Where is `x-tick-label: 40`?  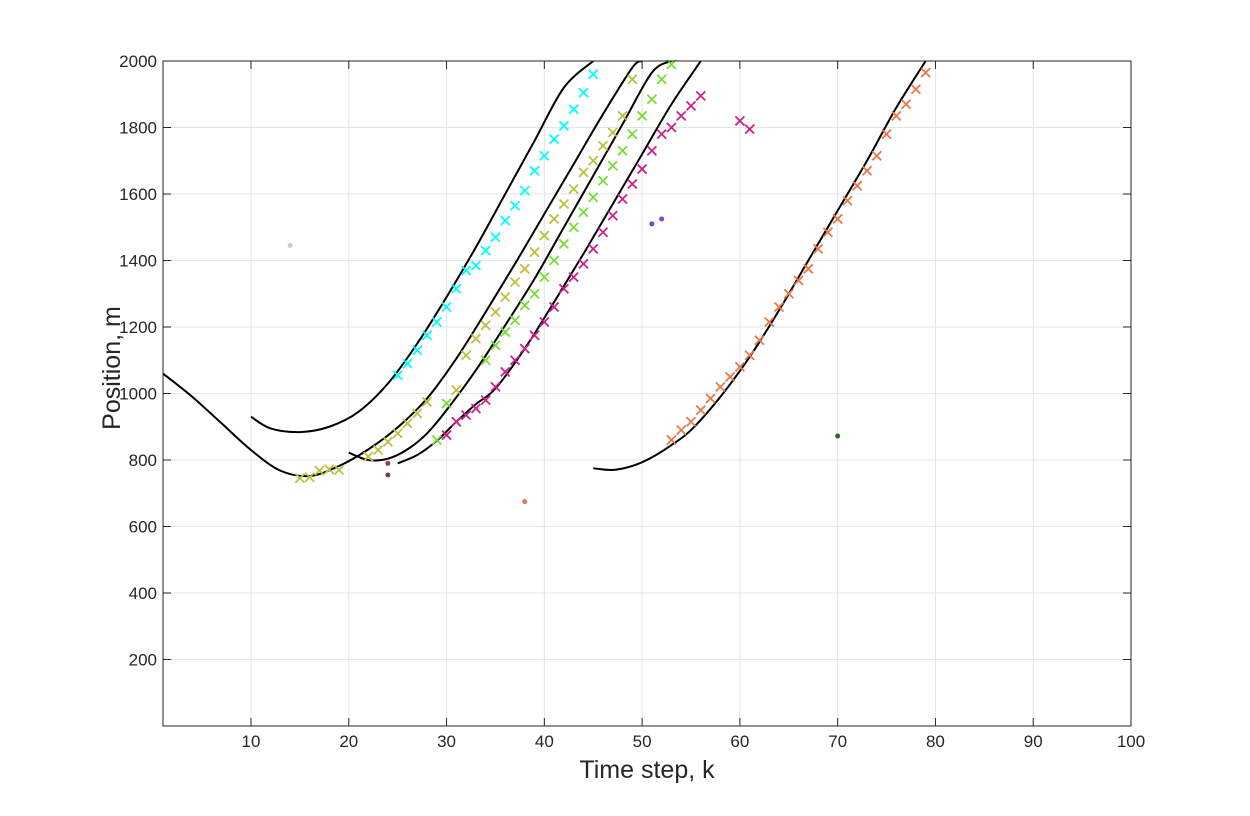 x-tick-label: 40 is located at coordinates (544, 741).